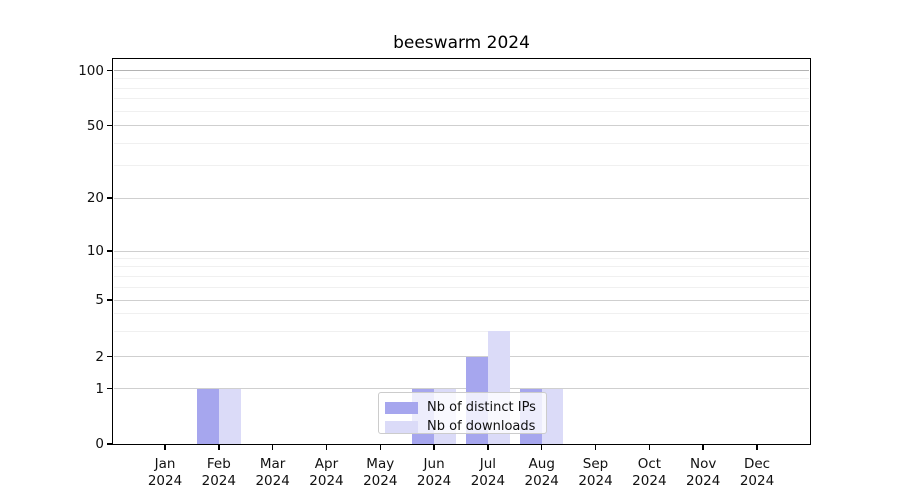 The height and width of the screenshot is (500, 900). What do you see at coordinates (99, 300) in the screenshot?
I see `y-tick-label-5: 5` at bounding box center [99, 300].